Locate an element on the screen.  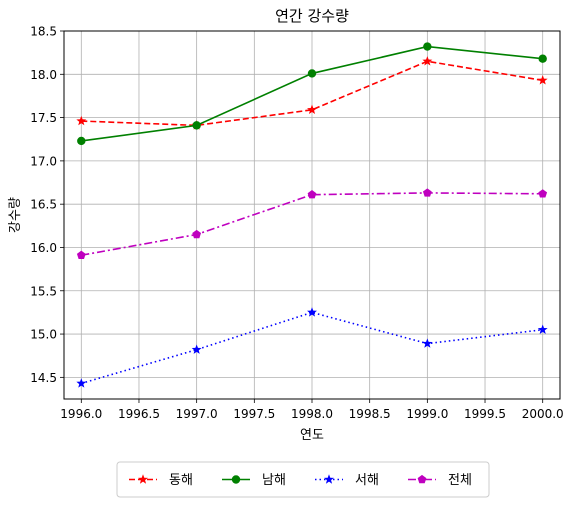
x-tick-label: 2000.0 is located at coordinates (543, 414).